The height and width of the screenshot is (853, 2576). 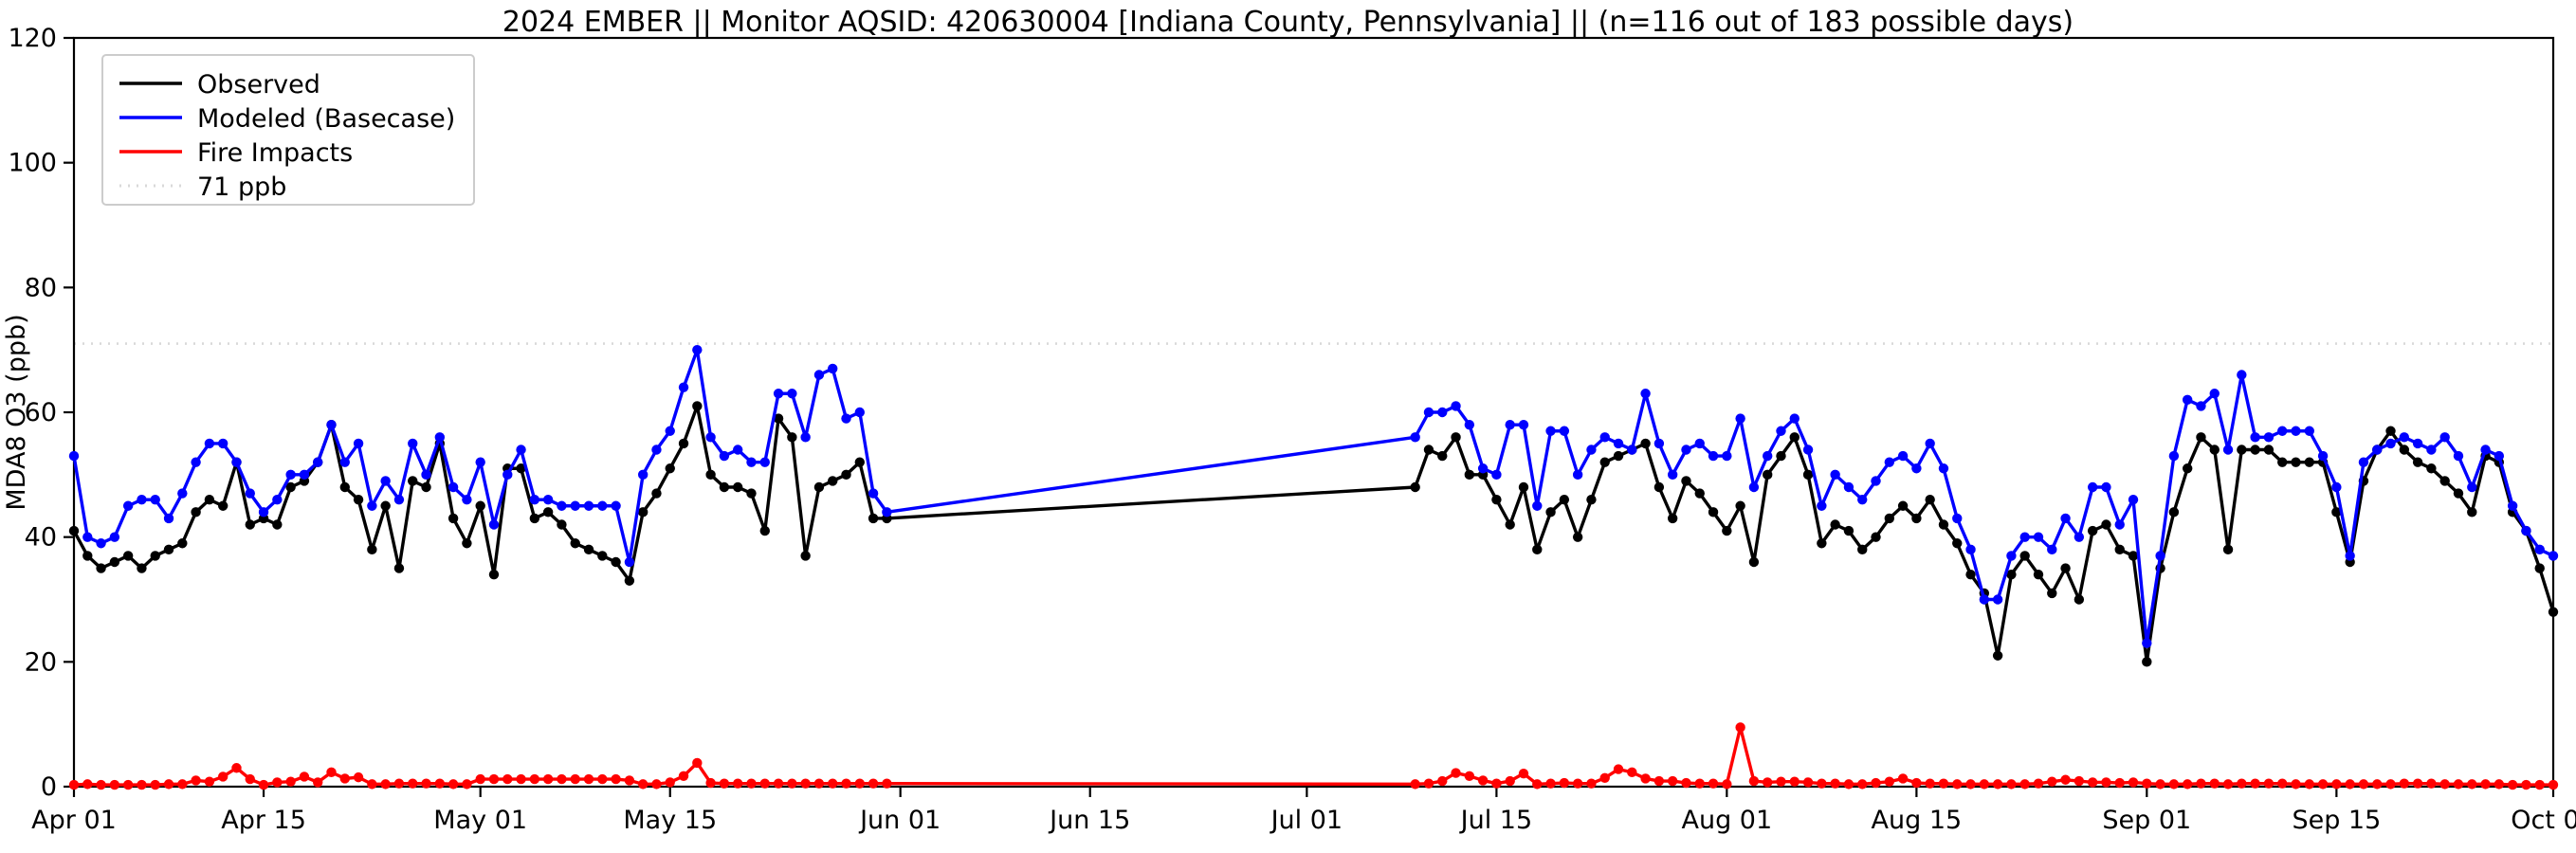 What do you see at coordinates (2146, 820) in the screenshot?
I see `x-tick-label: Sep 01` at bounding box center [2146, 820].